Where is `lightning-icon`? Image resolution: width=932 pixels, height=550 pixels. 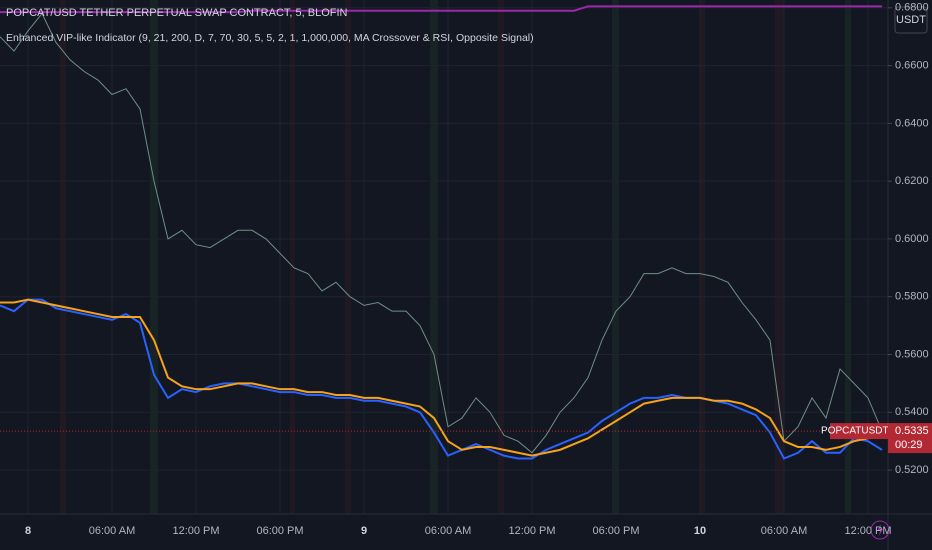
lightning-icon is located at coordinates (880, 530).